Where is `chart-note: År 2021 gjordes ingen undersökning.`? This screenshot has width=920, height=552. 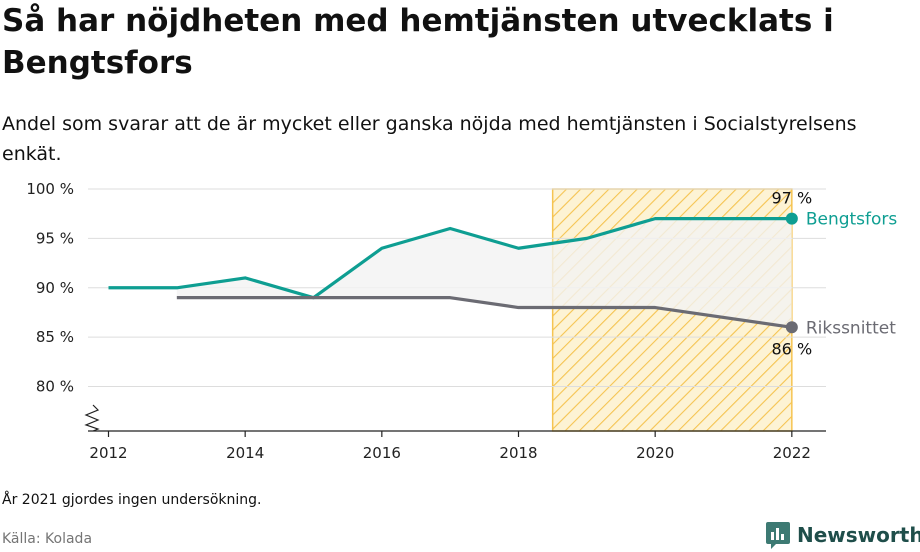
chart-note: År 2021 gjordes ingen undersökning. is located at coordinates (132, 500).